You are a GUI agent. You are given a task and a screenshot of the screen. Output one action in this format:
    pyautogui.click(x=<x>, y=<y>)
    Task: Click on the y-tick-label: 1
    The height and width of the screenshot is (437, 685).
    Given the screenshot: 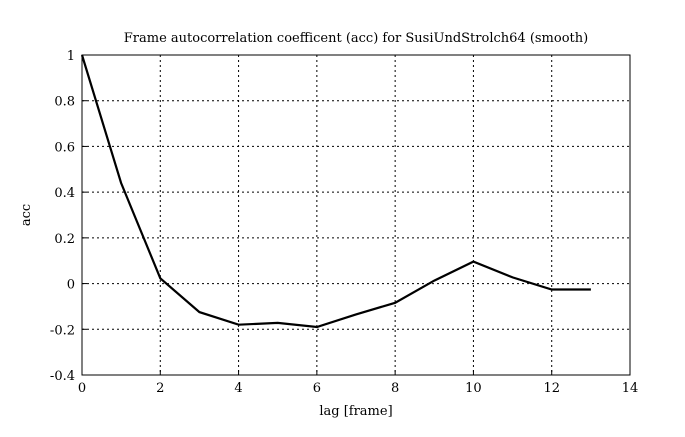 What is the action you would take?
    pyautogui.click(x=71, y=56)
    